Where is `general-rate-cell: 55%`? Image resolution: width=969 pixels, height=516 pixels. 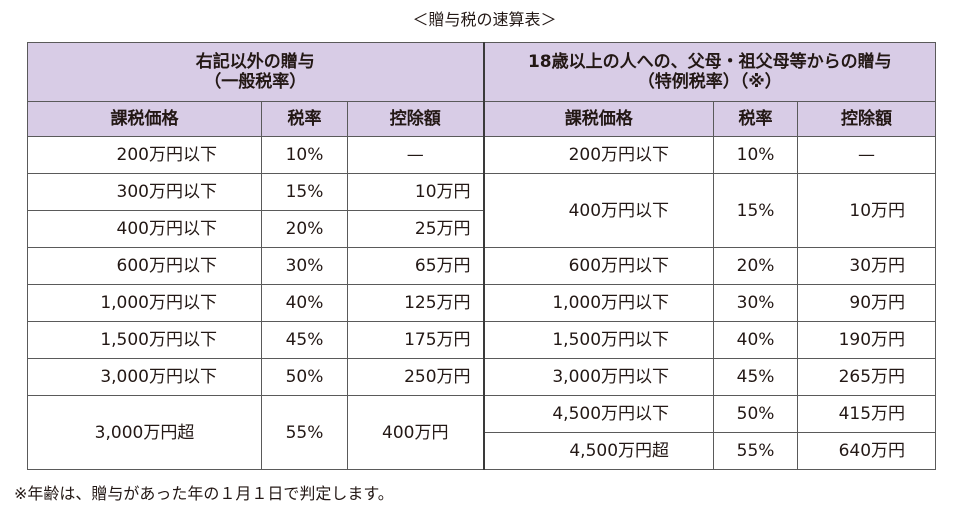 general-rate-cell: 55% is located at coordinates (304, 432).